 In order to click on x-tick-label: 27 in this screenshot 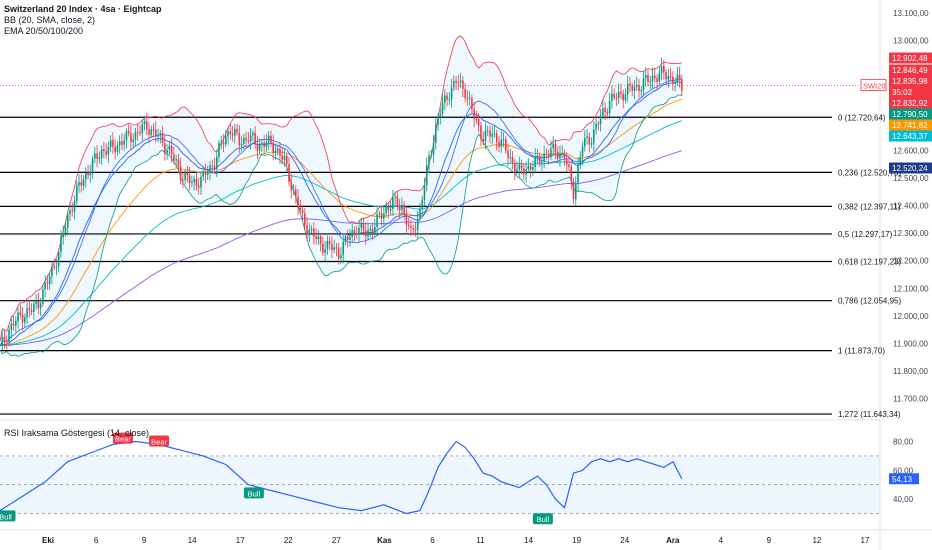, I will do `click(336, 540)`.